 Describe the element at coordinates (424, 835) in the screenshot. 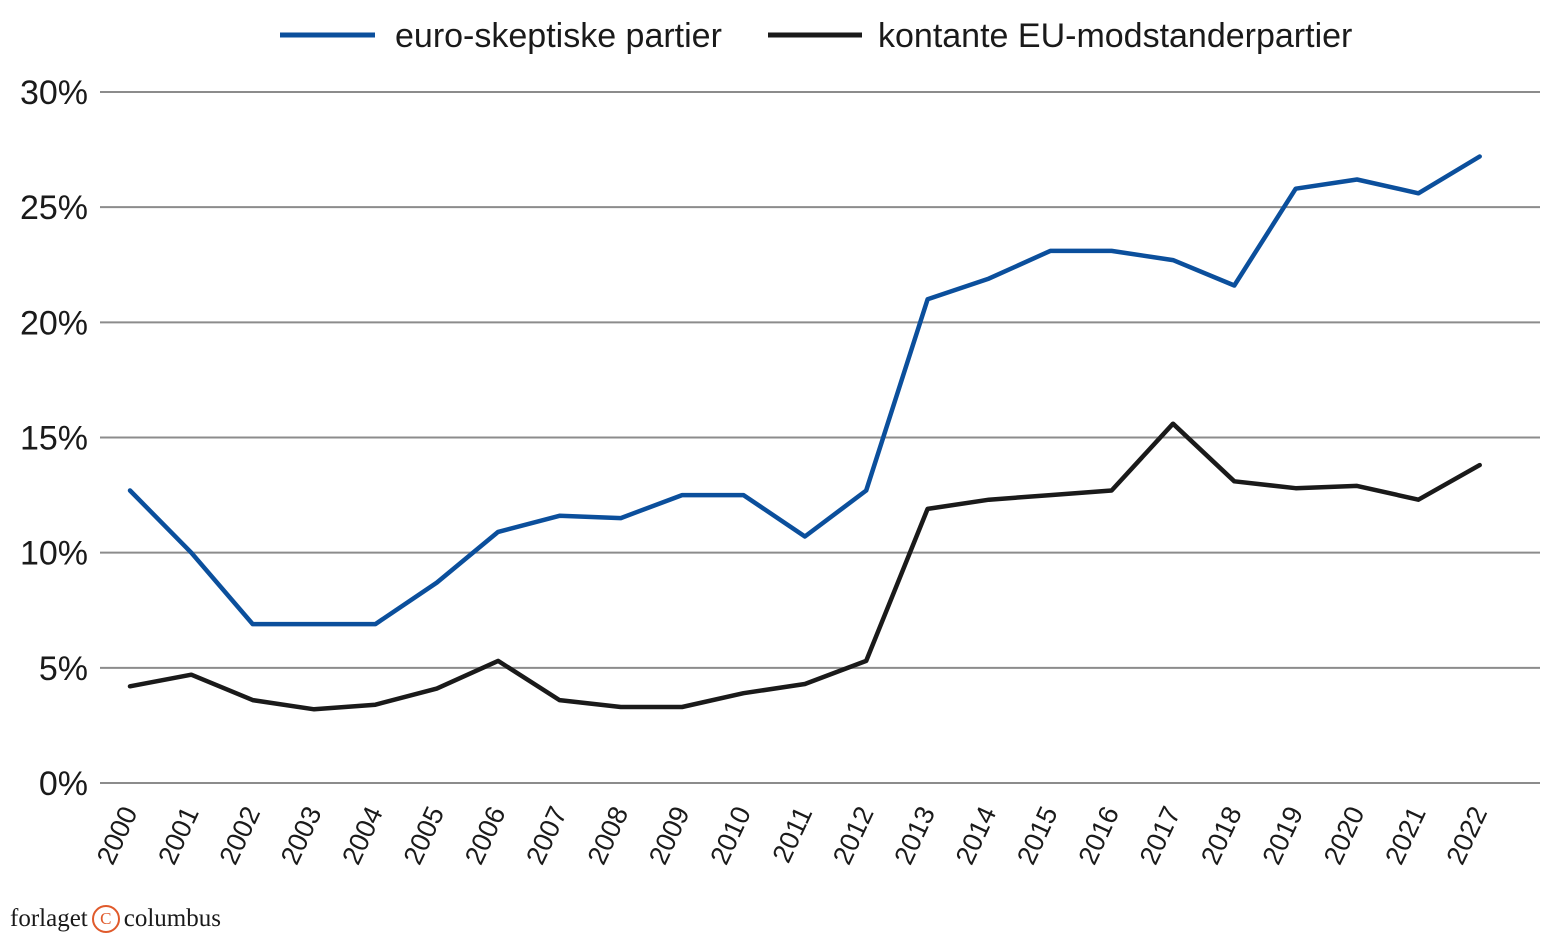

I see `x-tick-label-2005: 2005` at that location.